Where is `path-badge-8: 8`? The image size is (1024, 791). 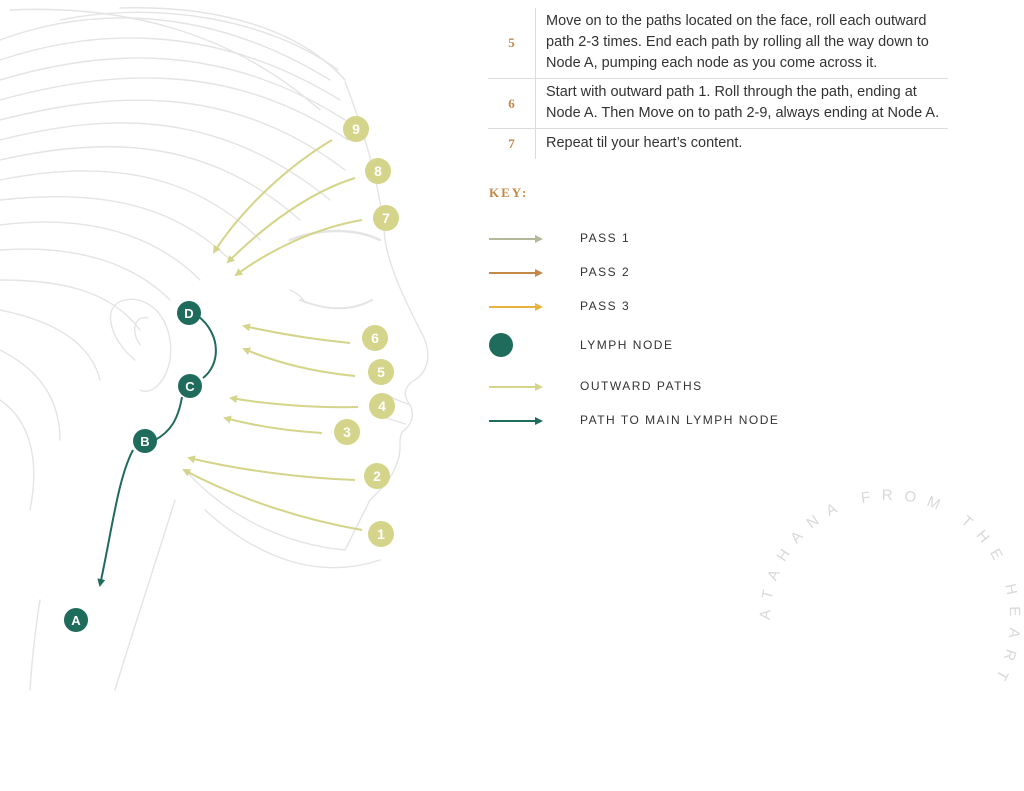
path-badge-8: 8 is located at coordinates (378, 171).